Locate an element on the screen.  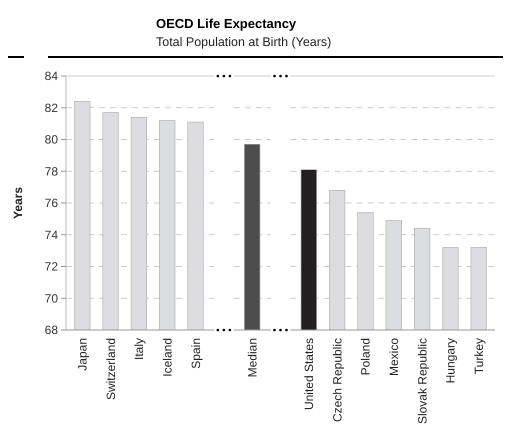
x-tick-label: Slovak Republic is located at coordinates (422, 381).